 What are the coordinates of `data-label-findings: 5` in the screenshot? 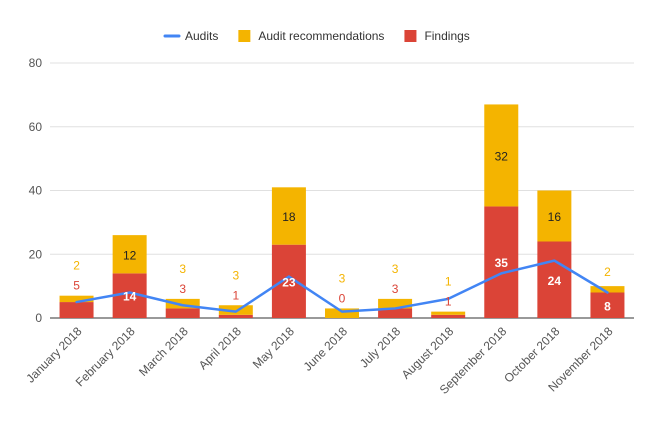 It's located at (76, 286).